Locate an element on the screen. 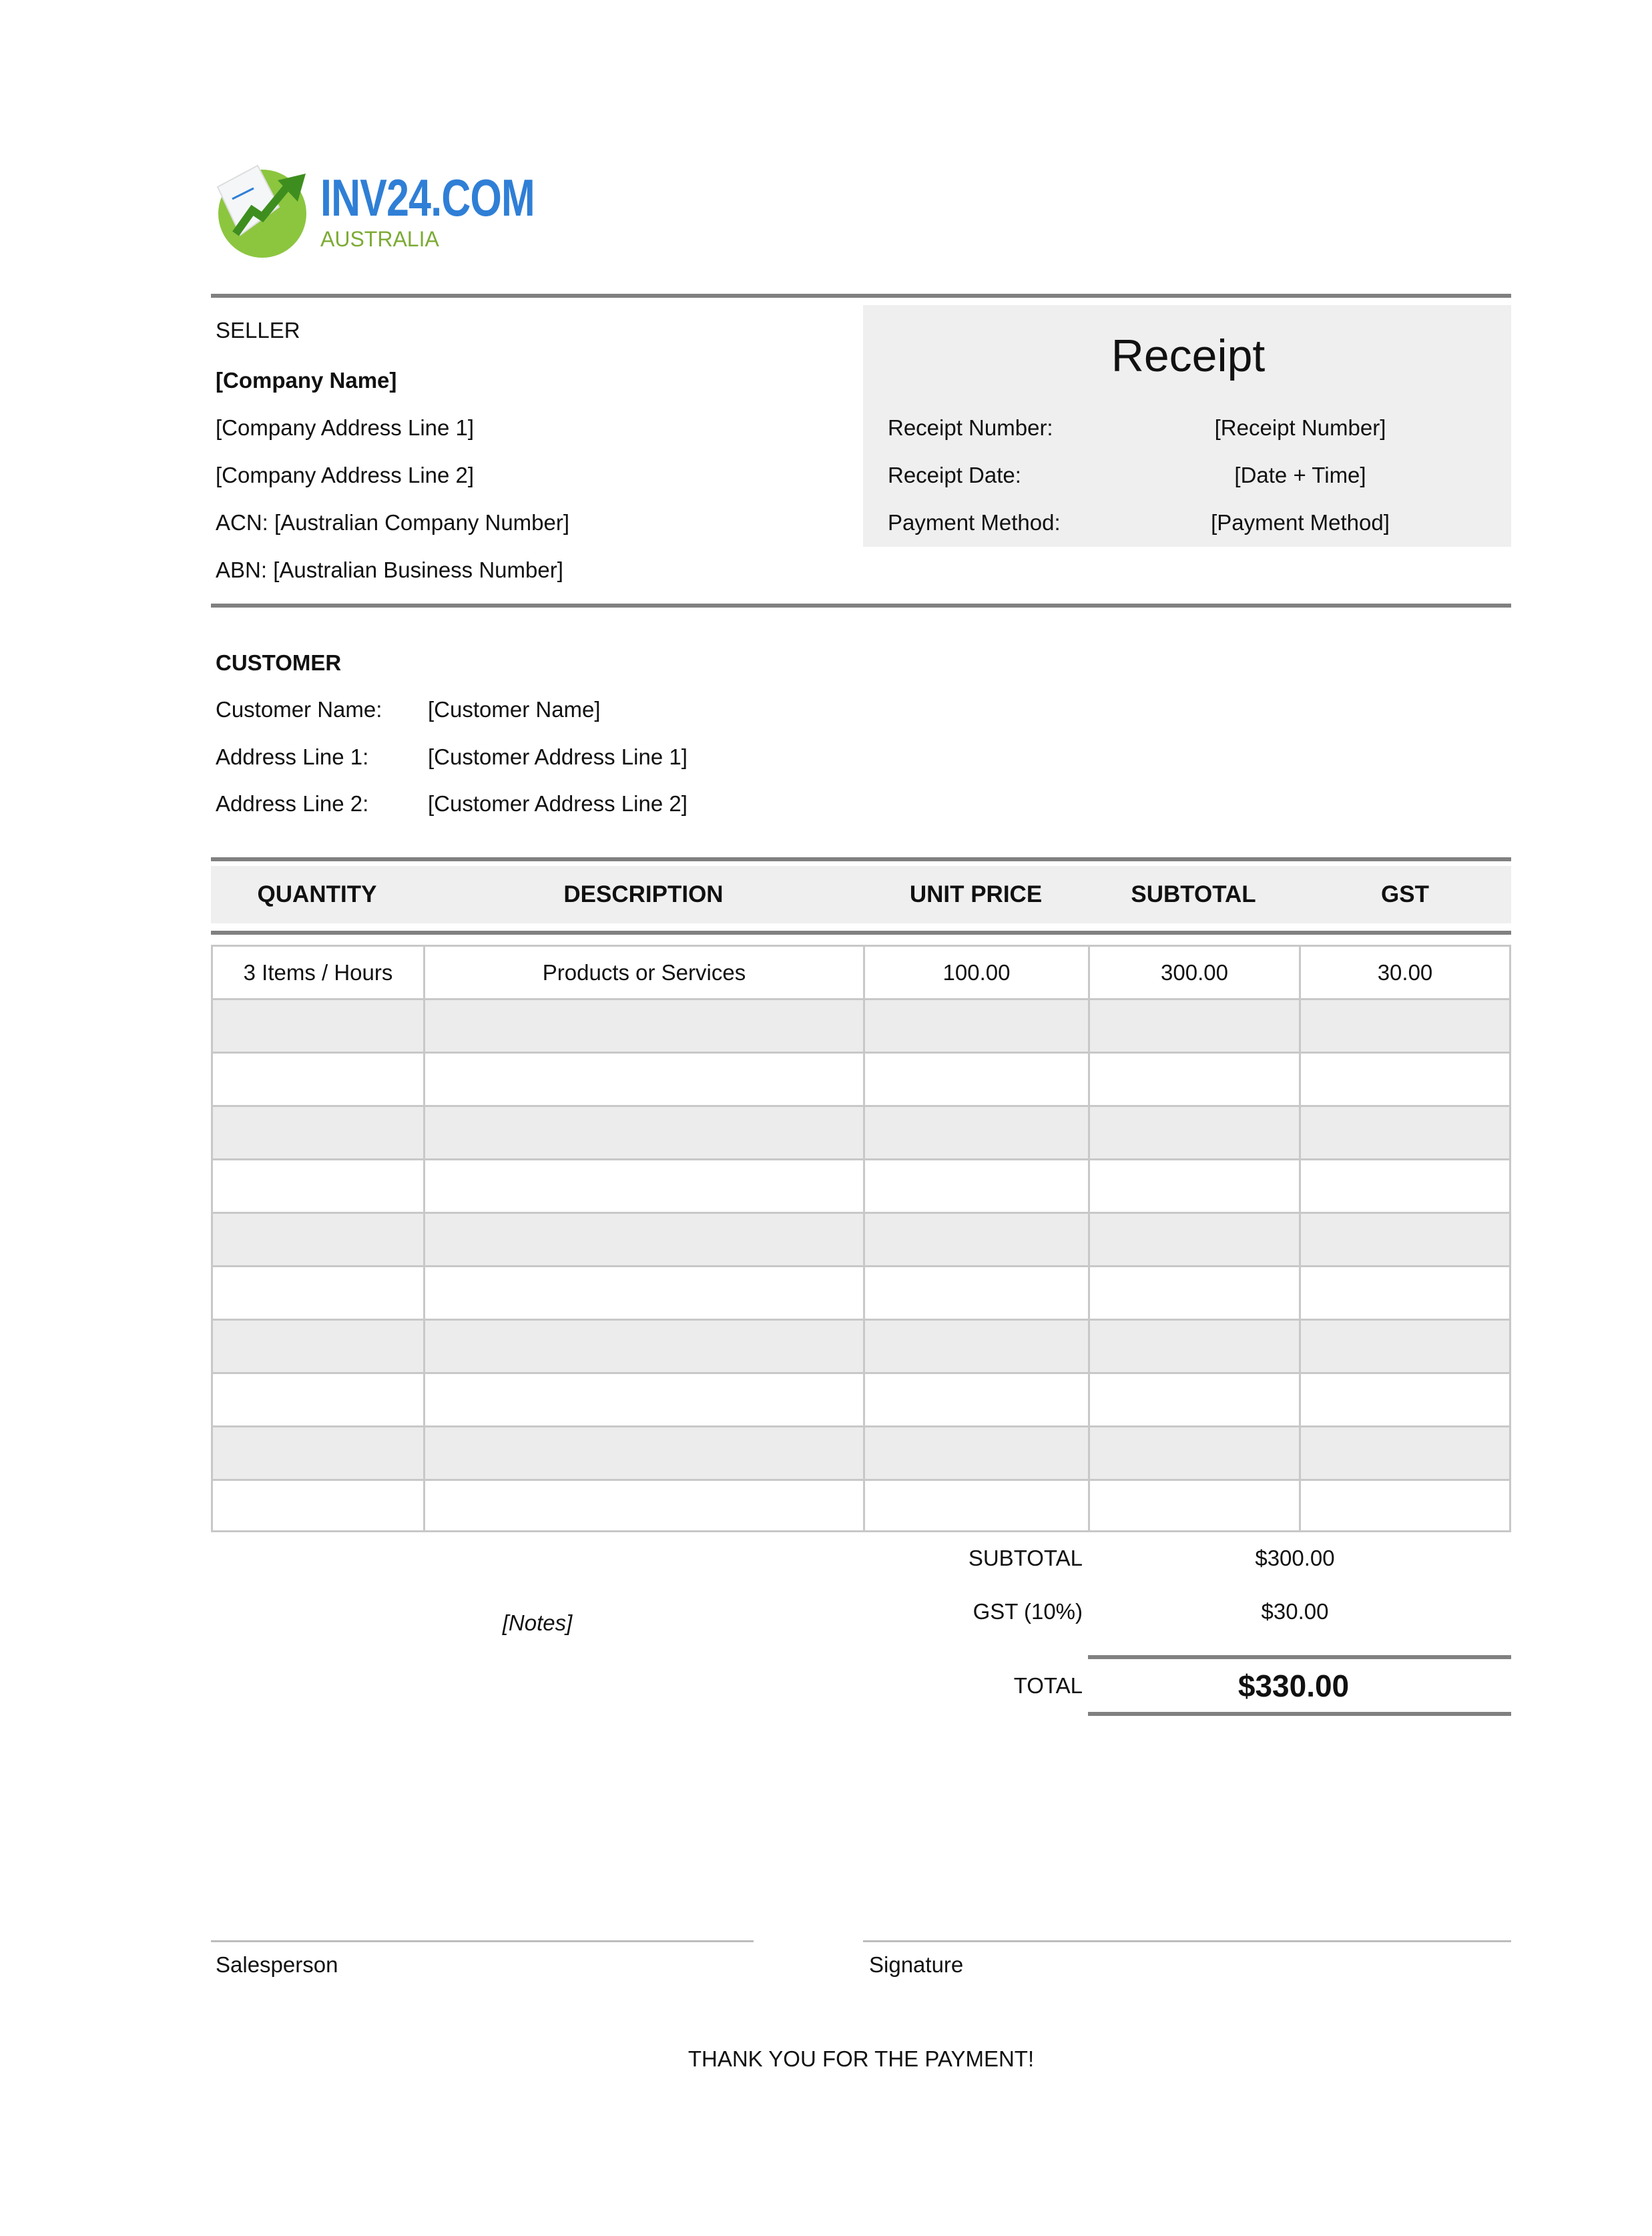 This screenshot has height=2236, width=1652. top-divider is located at coordinates (861, 296).